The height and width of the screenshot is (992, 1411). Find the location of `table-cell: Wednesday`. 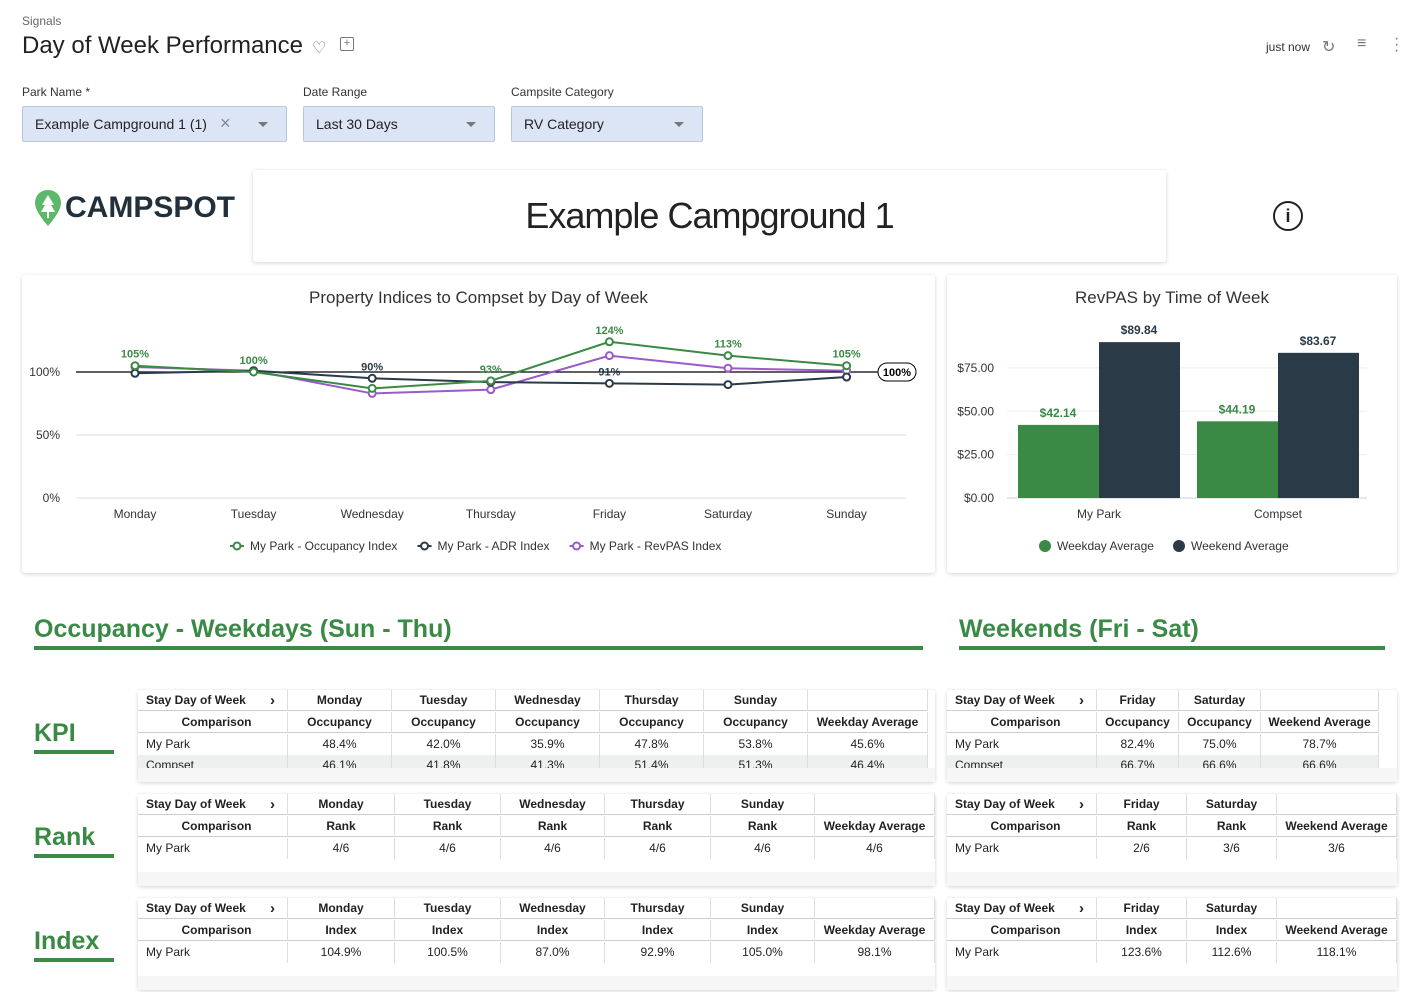

table-cell: Wednesday is located at coordinates (553, 908).